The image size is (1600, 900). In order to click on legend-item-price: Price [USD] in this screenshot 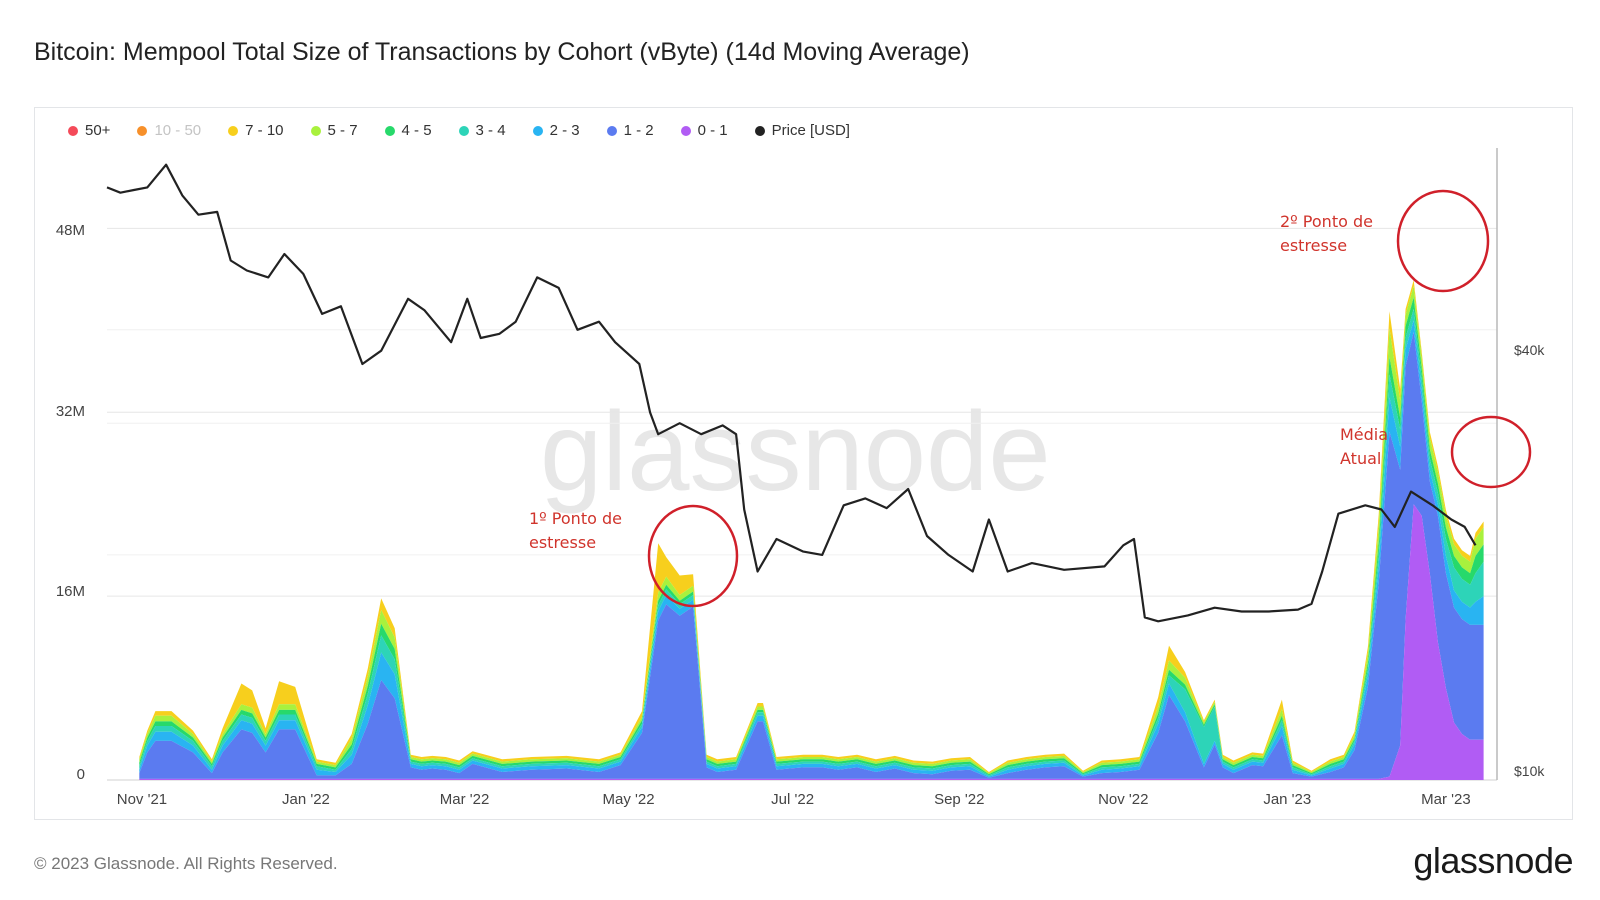, I will do `click(802, 130)`.